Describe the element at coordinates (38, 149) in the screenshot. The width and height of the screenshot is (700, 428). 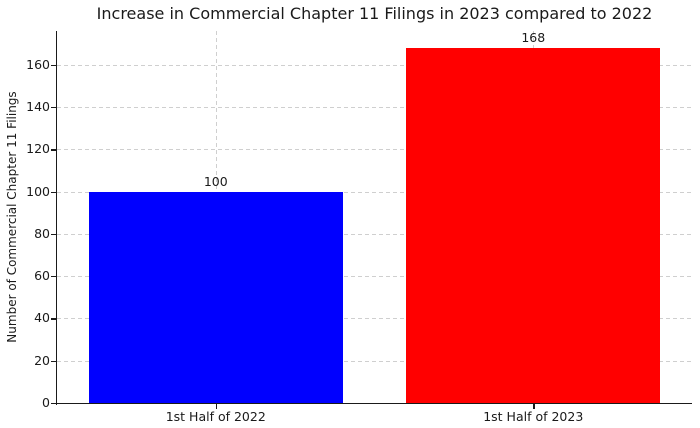
I see `y-tick-label: 120` at that location.